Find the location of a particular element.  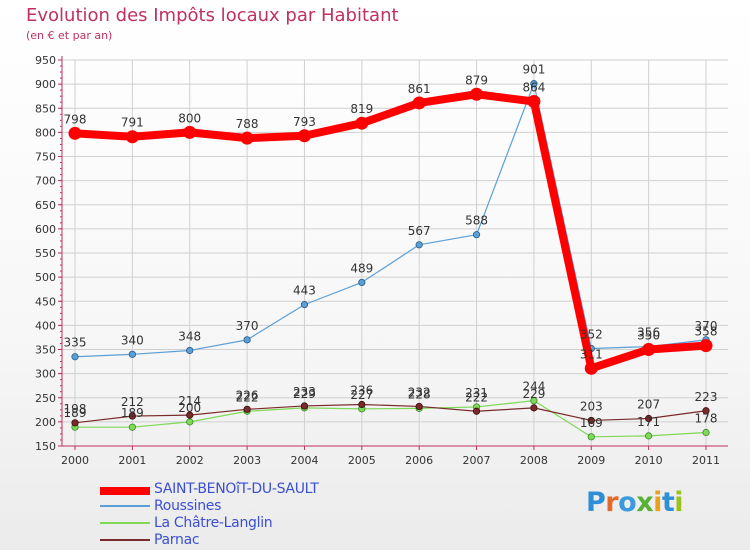

data-label-saint_benoit: 788 is located at coordinates (247, 124).